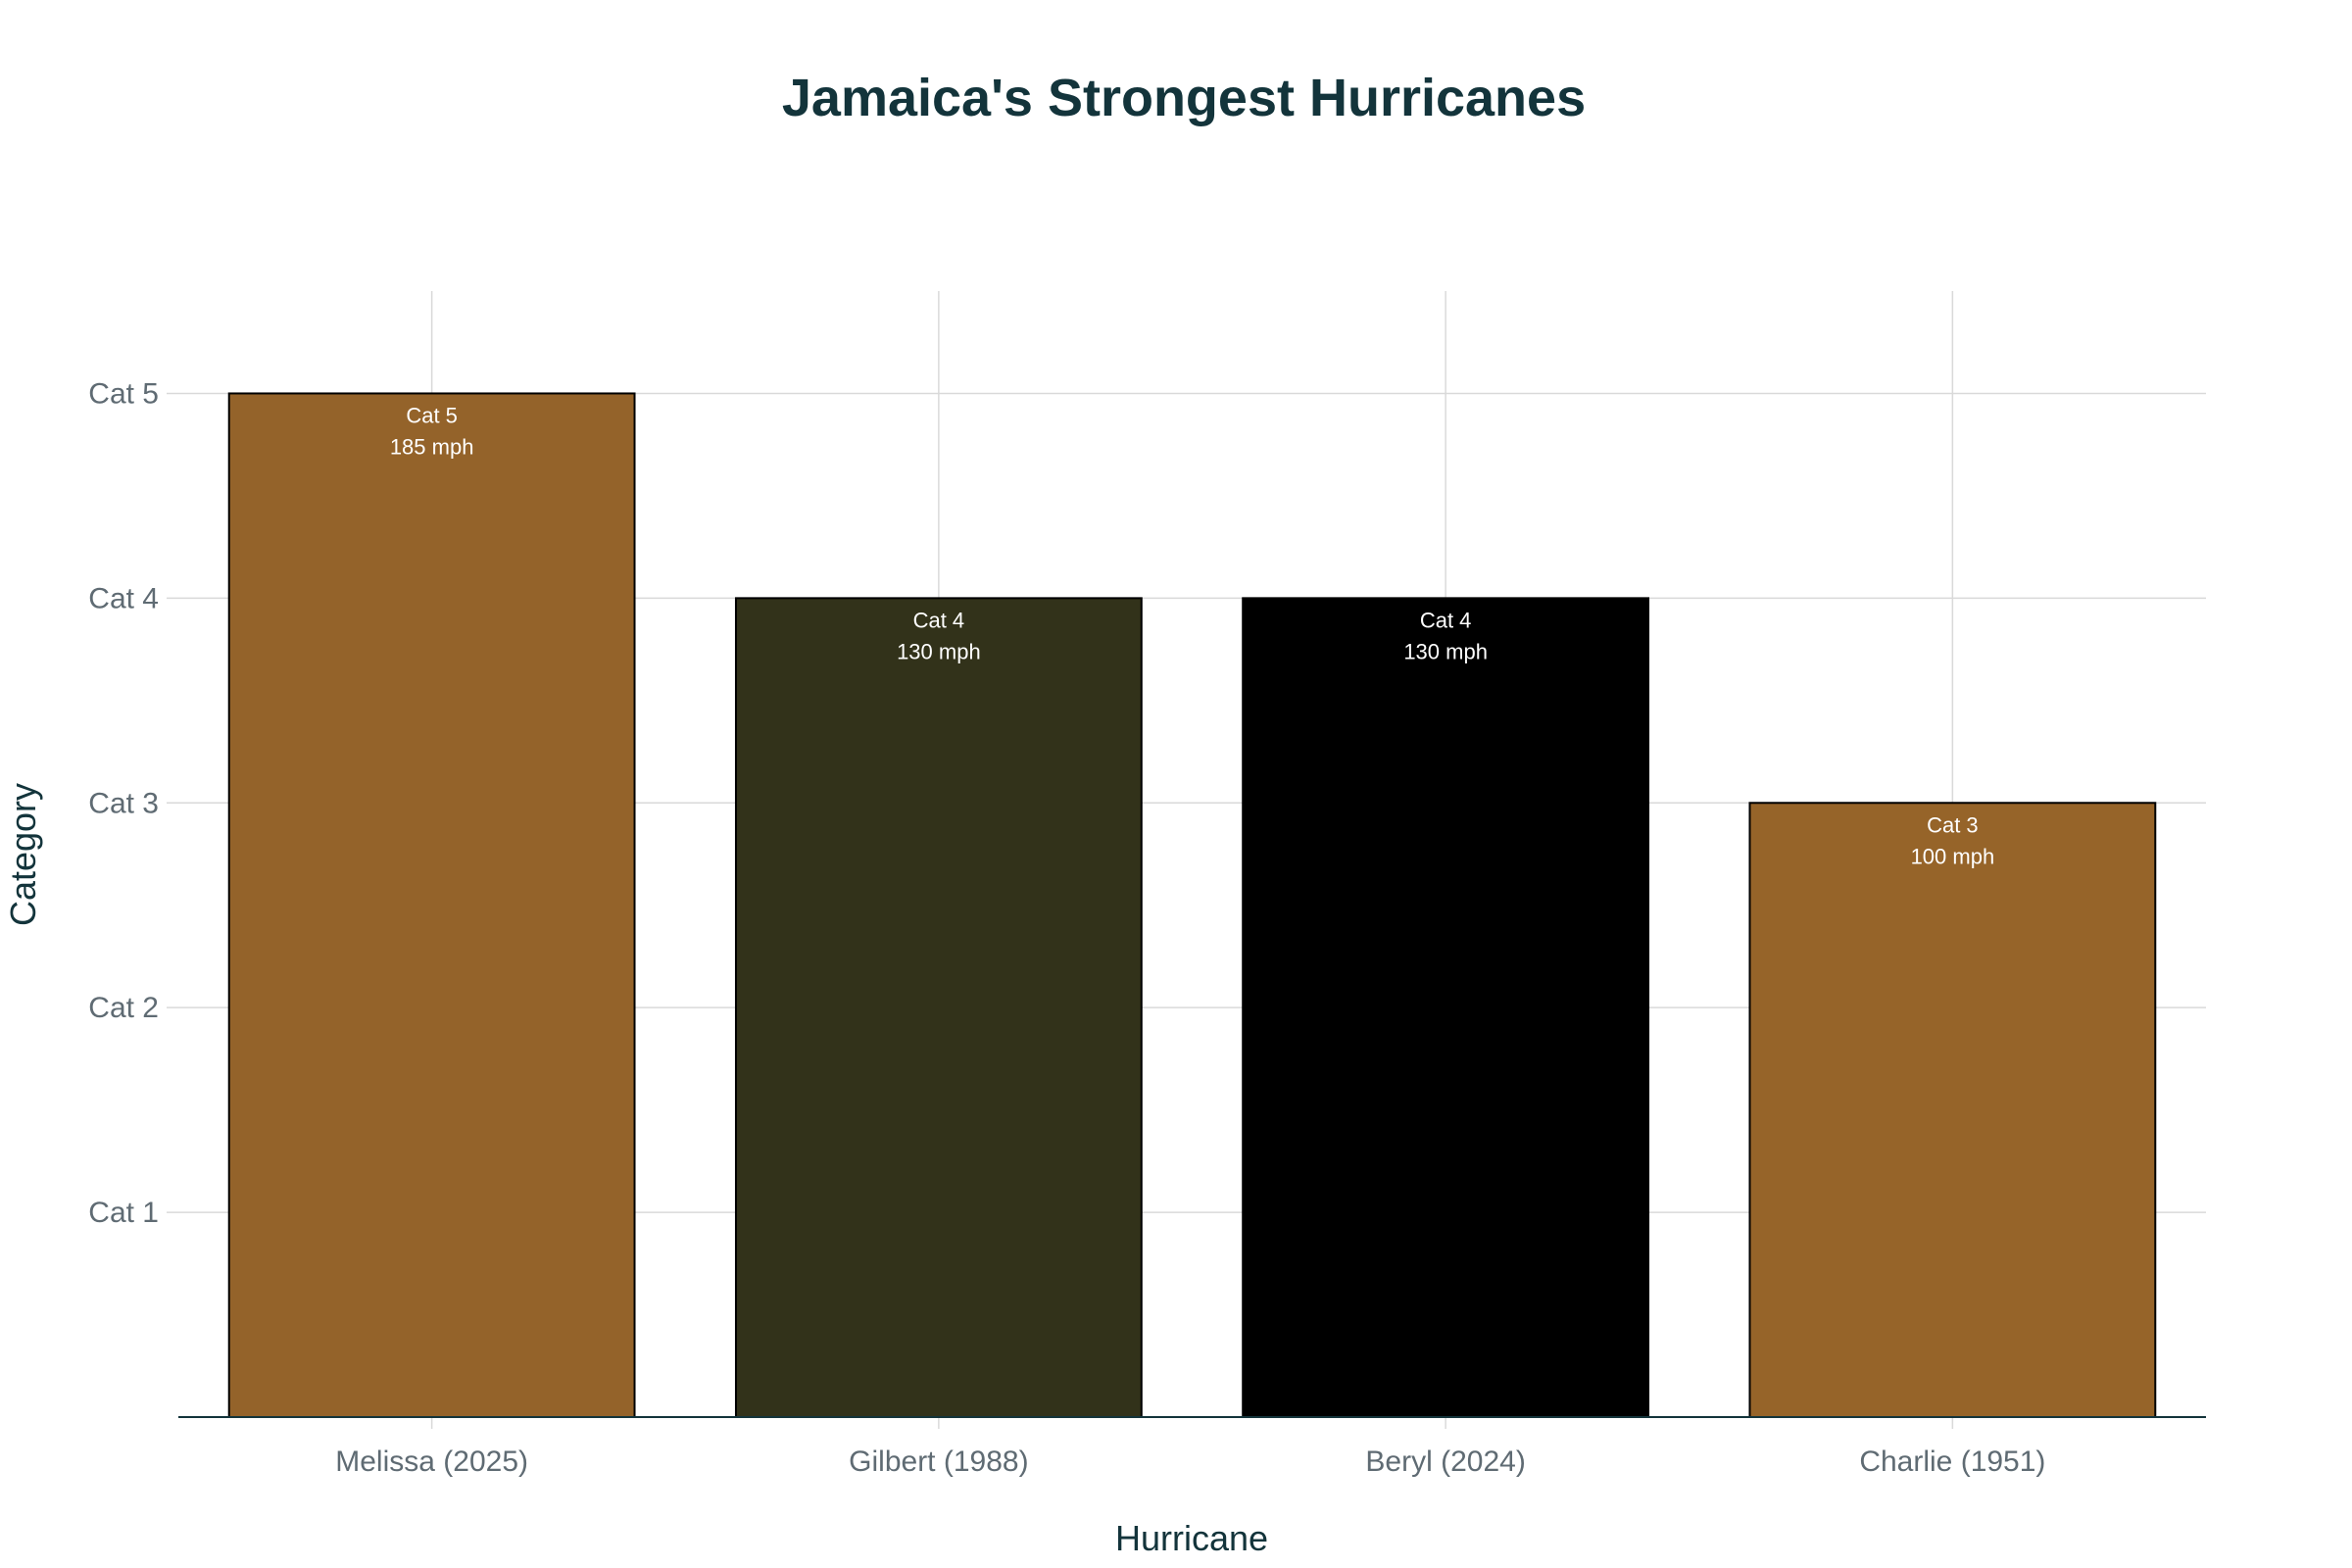 Image resolution: width=2352 pixels, height=1568 pixels. I want to click on y-tick-label: Cat 3, so click(124, 803).